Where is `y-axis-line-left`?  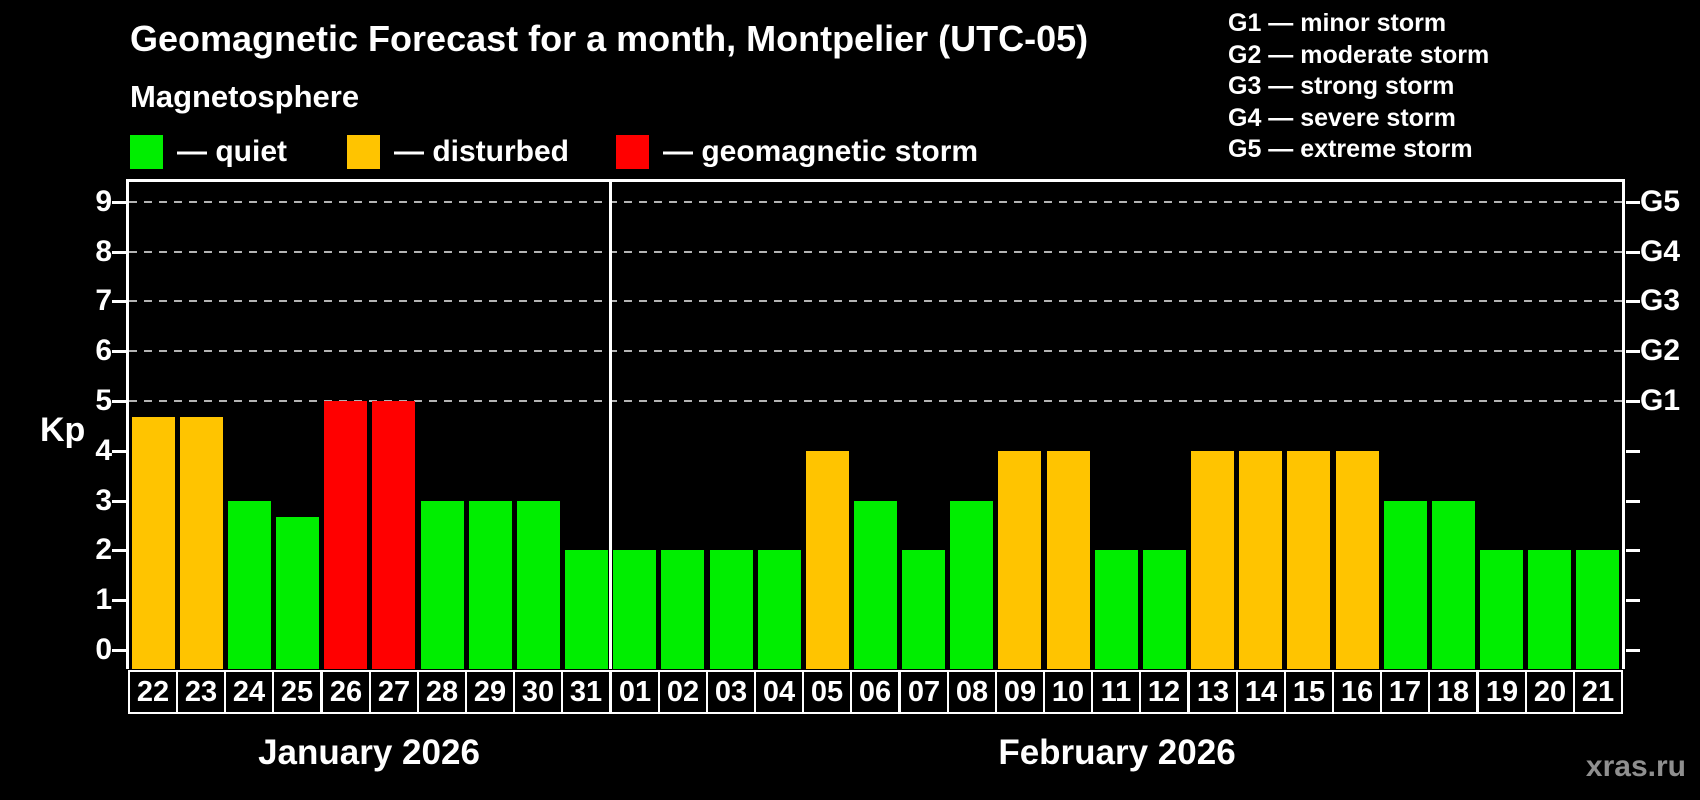 y-axis-line-left is located at coordinates (127, 424).